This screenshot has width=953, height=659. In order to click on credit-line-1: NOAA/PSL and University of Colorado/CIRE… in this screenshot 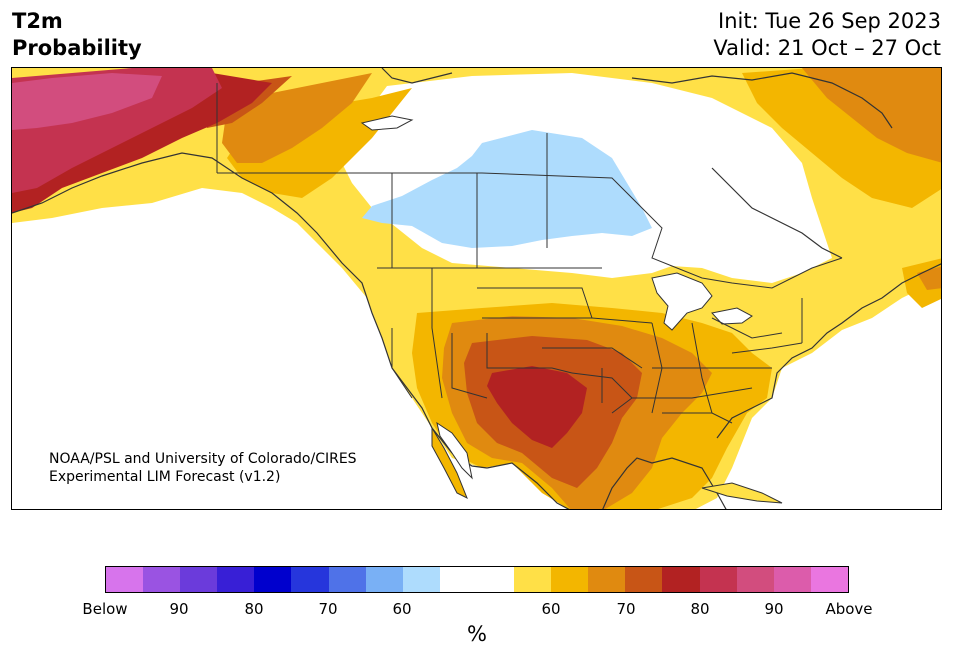, I will do `click(203, 459)`.